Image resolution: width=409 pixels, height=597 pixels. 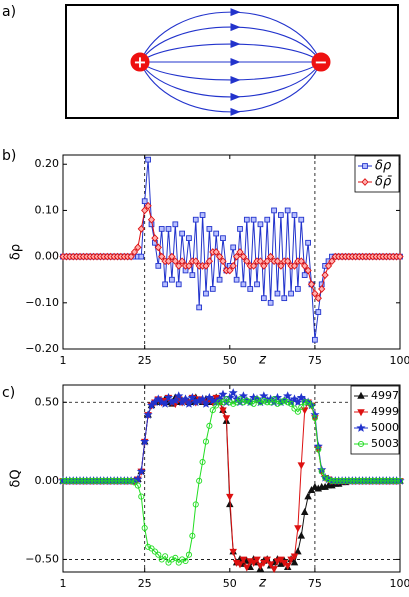 What do you see at coordinates (321, 62) in the screenshot?
I see `negative-charge` at bounding box center [321, 62].